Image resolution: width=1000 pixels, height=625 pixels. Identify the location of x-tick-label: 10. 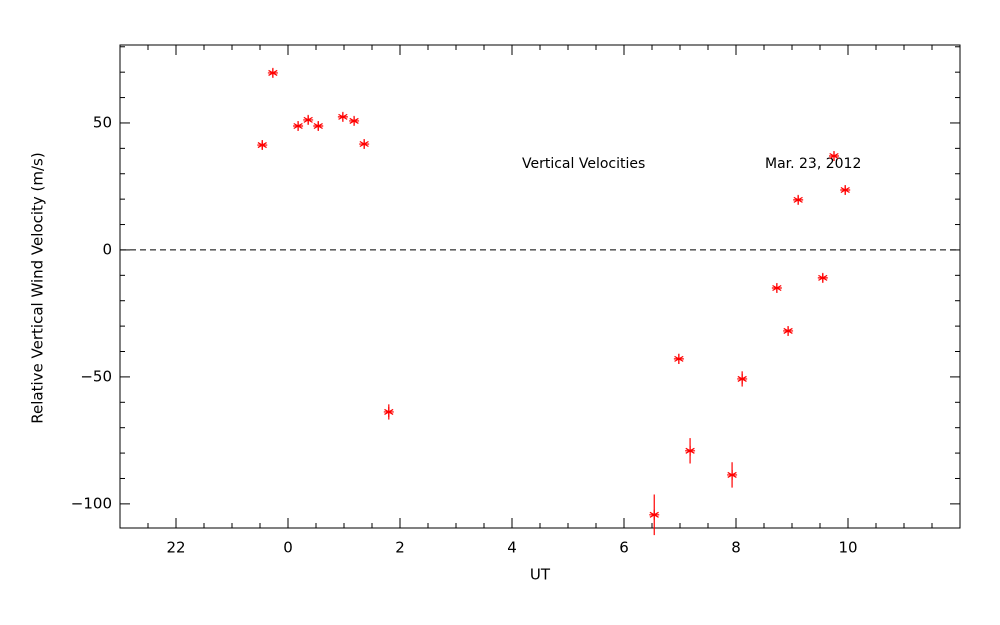
(847, 548).